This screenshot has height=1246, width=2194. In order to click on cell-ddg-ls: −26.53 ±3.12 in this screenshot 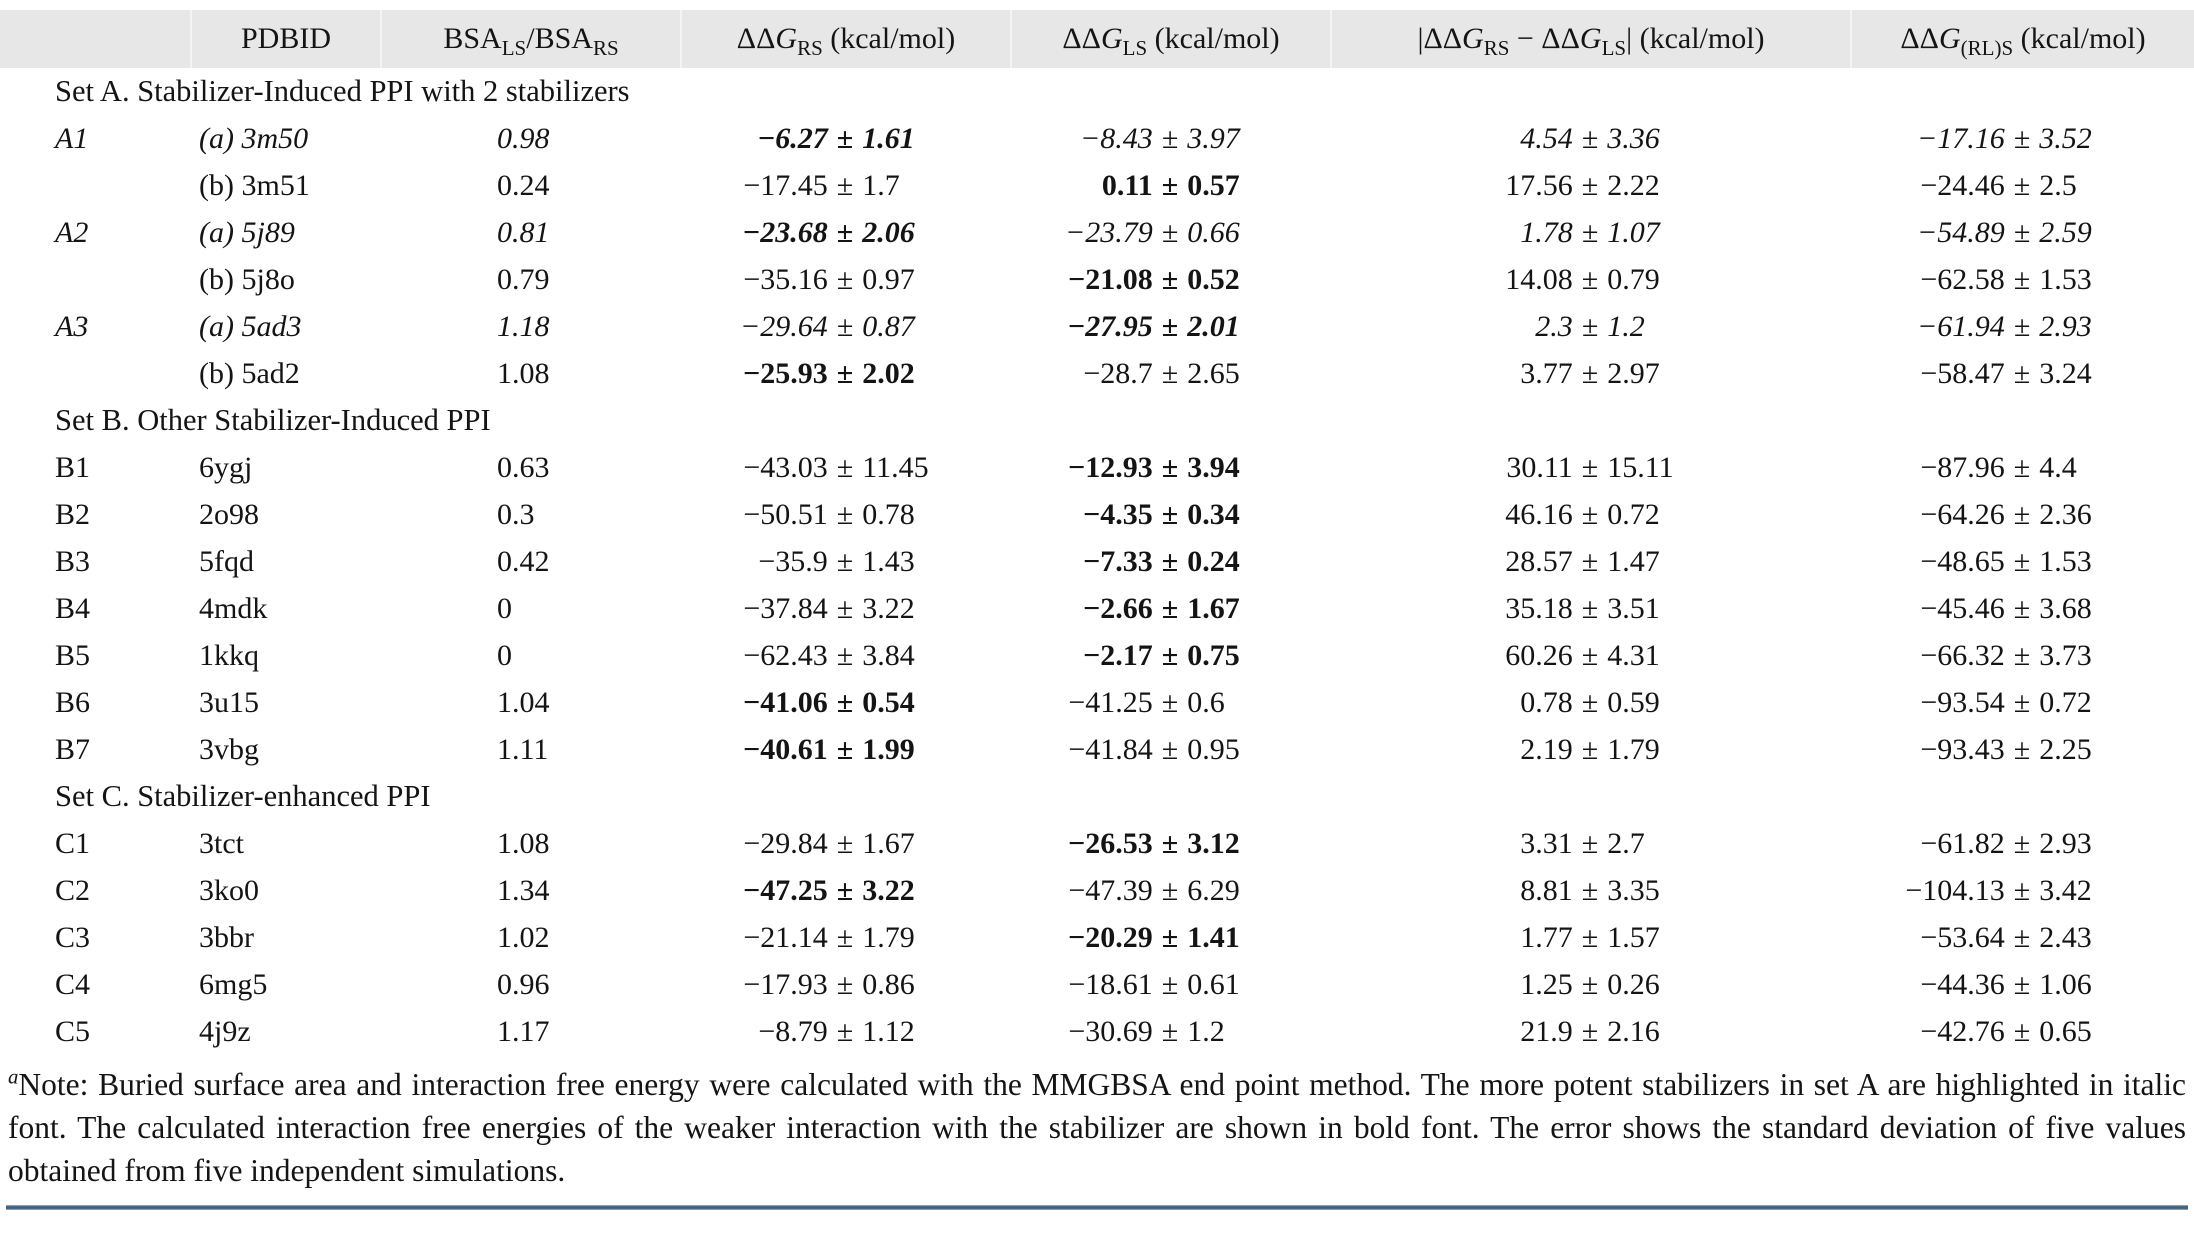, I will do `click(1170, 844)`.